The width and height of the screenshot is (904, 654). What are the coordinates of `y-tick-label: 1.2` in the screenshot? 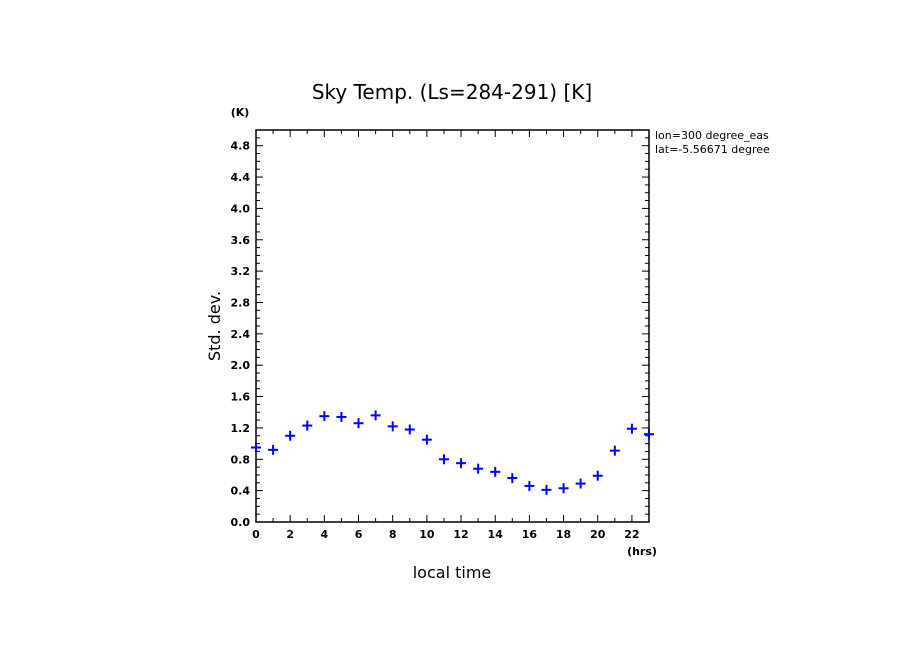 It's located at (241, 428).